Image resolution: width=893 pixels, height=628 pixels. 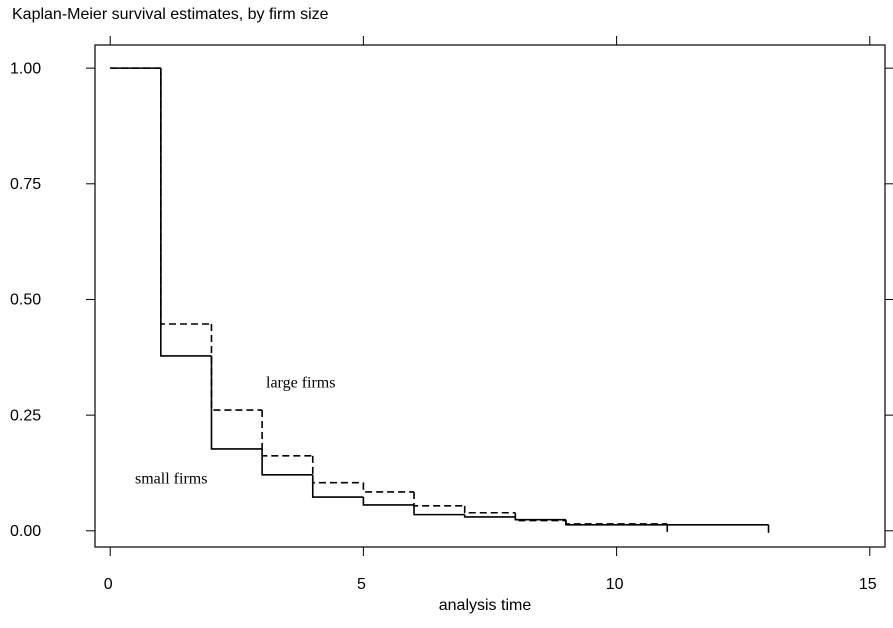 I want to click on series-label: small firms, so click(x=171, y=479).